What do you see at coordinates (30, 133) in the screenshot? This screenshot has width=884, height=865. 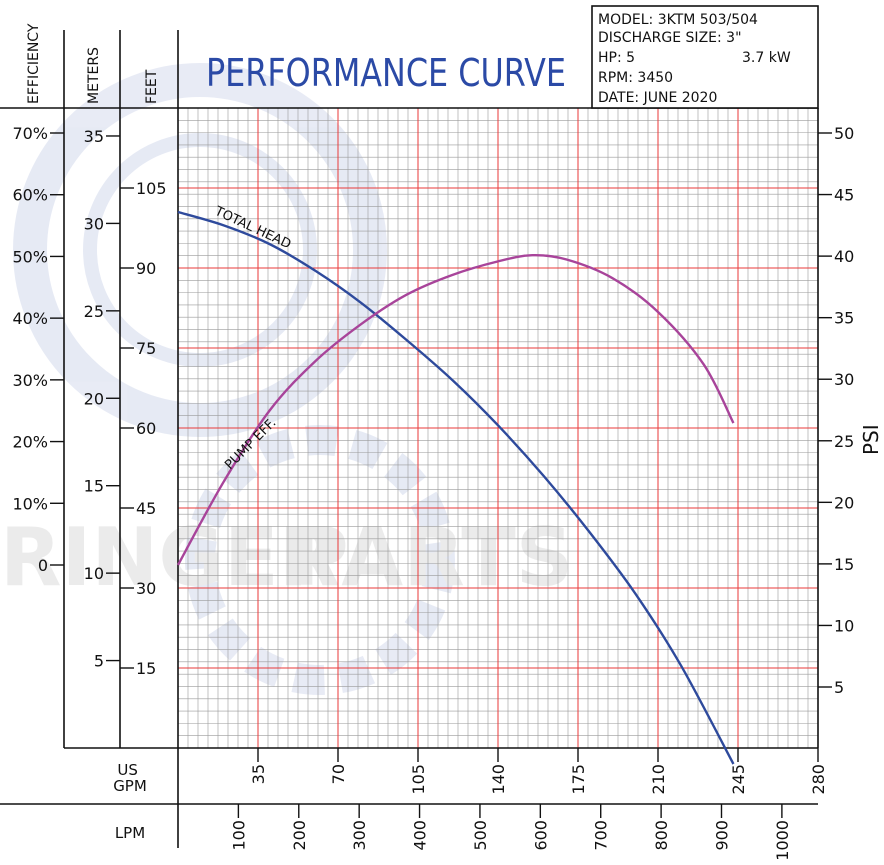 I see `efficiency-tick-label: 70%` at bounding box center [30, 133].